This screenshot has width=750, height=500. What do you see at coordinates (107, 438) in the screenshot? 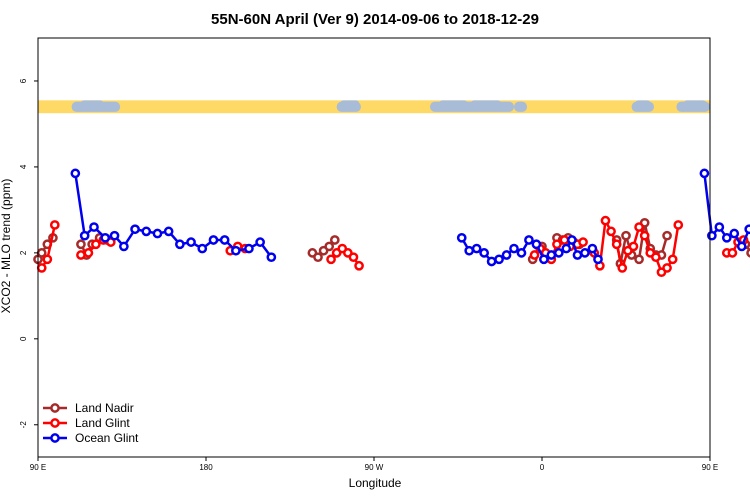
I see `legend-label: Ocean Glint` at bounding box center [107, 438].